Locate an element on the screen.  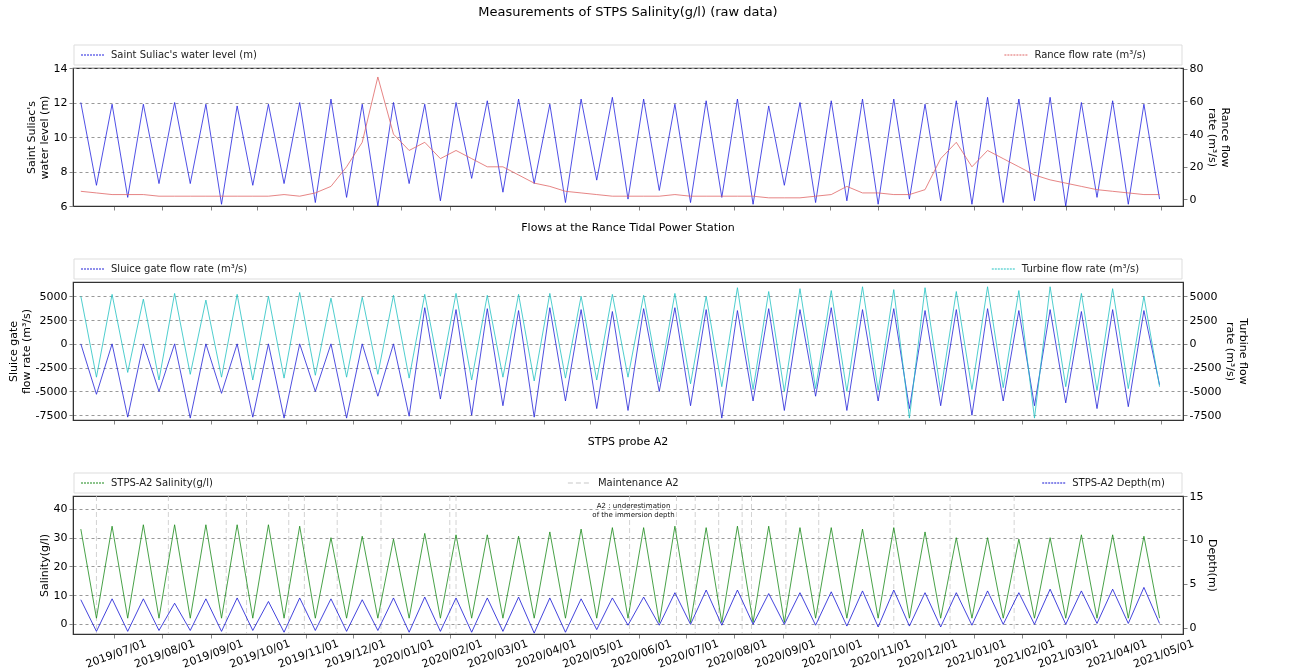
y2-axis-title: Rance flow rate (m³/s) is located at coordinates (1219, 137).